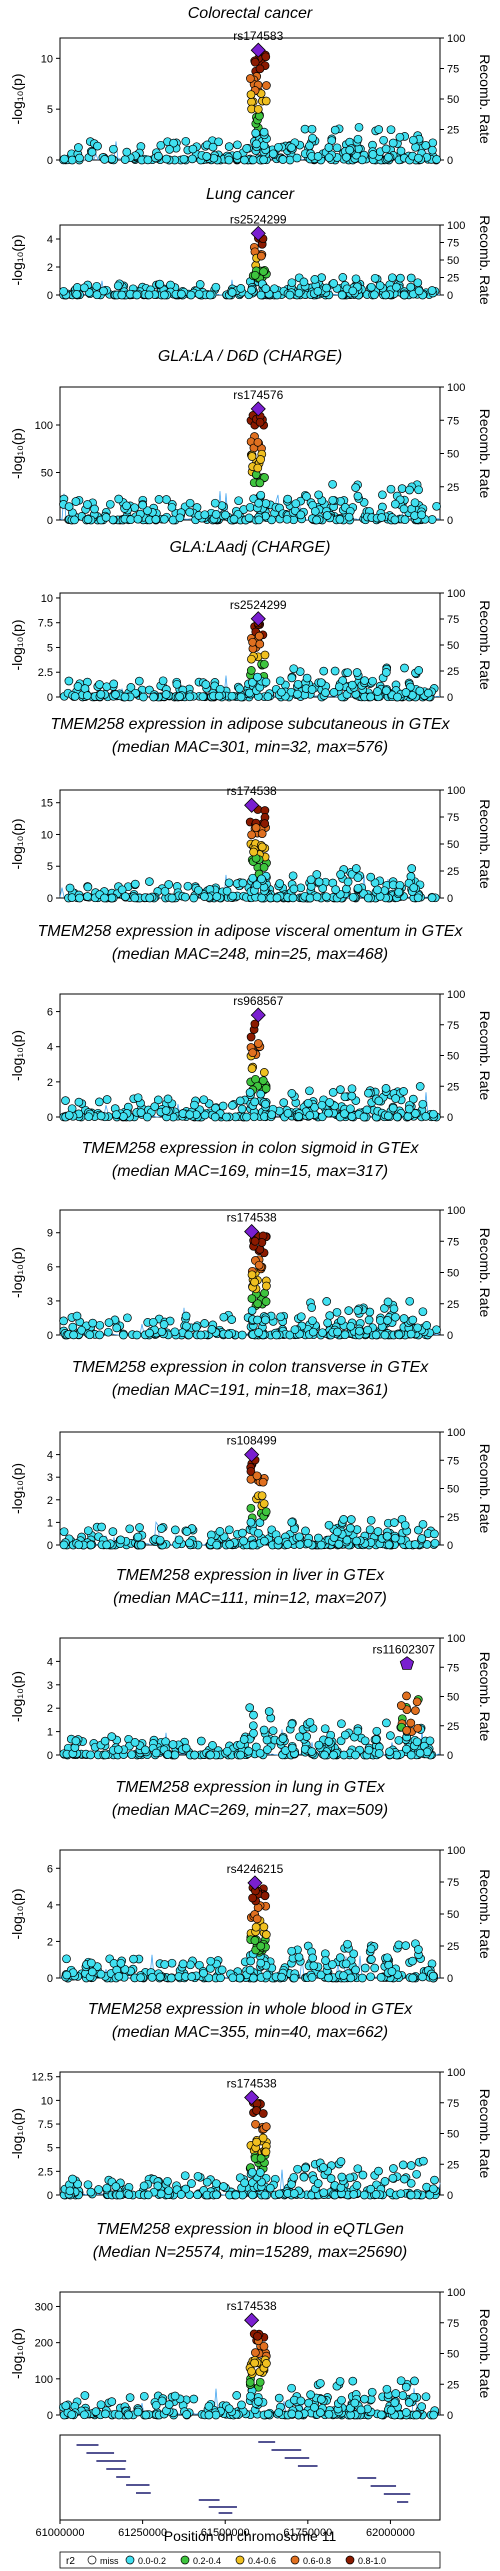 Image resolution: width=500 pixels, height=2571 pixels. What do you see at coordinates (250, 356) in the screenshot?
I see `chart-title: GLA:LA / D6D (CHARGE)` at bounding box center [250, 356].